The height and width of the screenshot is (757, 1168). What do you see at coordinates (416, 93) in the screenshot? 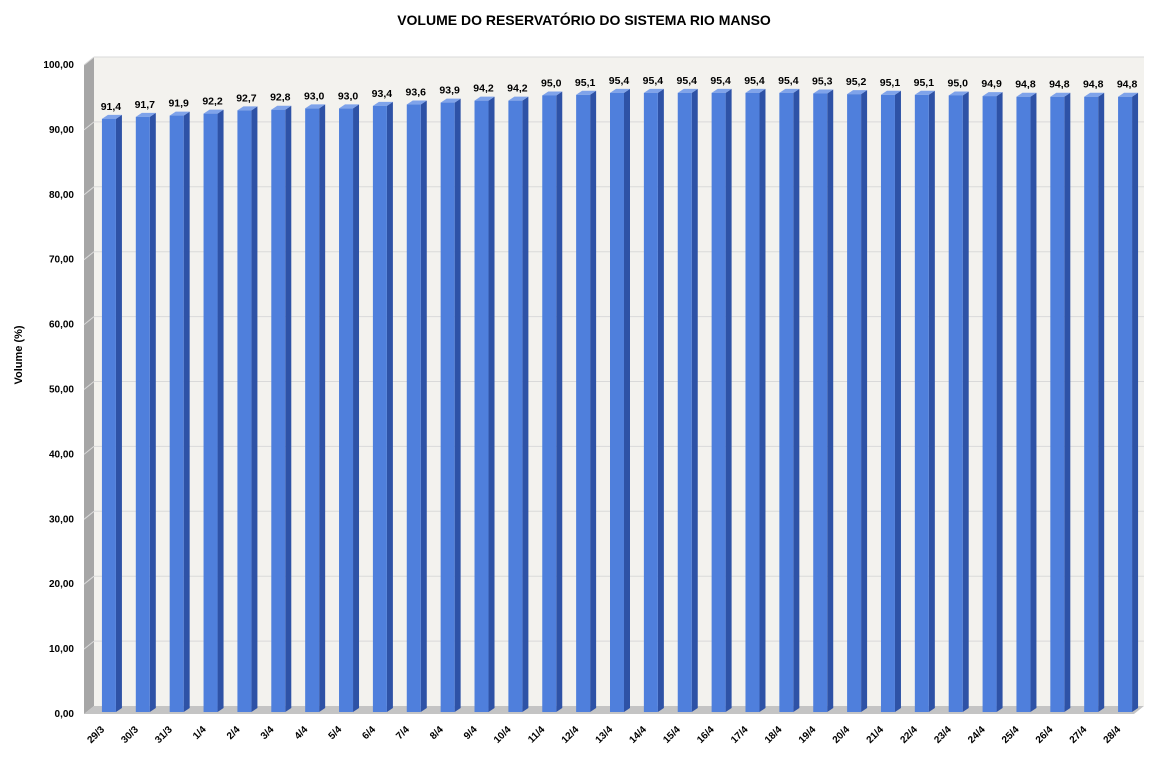
I see `data-label: 93,6` at bounding box center [416, 93].